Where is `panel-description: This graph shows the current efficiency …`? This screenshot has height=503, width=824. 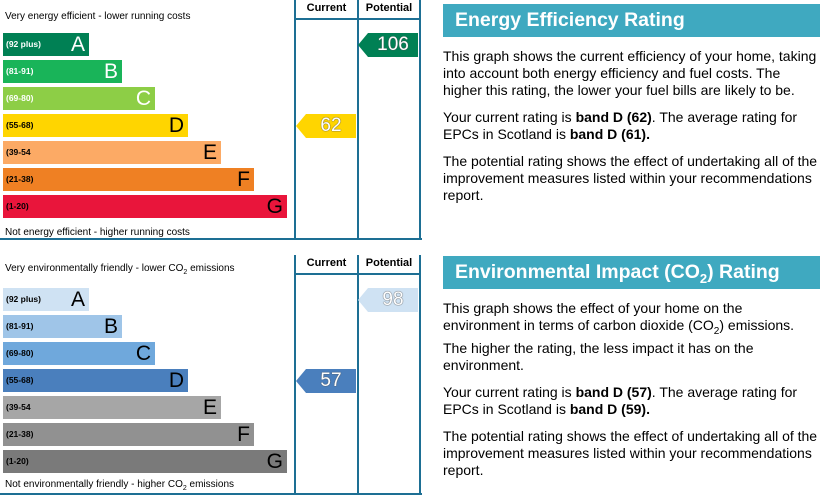 panel-description: This graph shows the current efficiency … is located at coordinates (630, 73).